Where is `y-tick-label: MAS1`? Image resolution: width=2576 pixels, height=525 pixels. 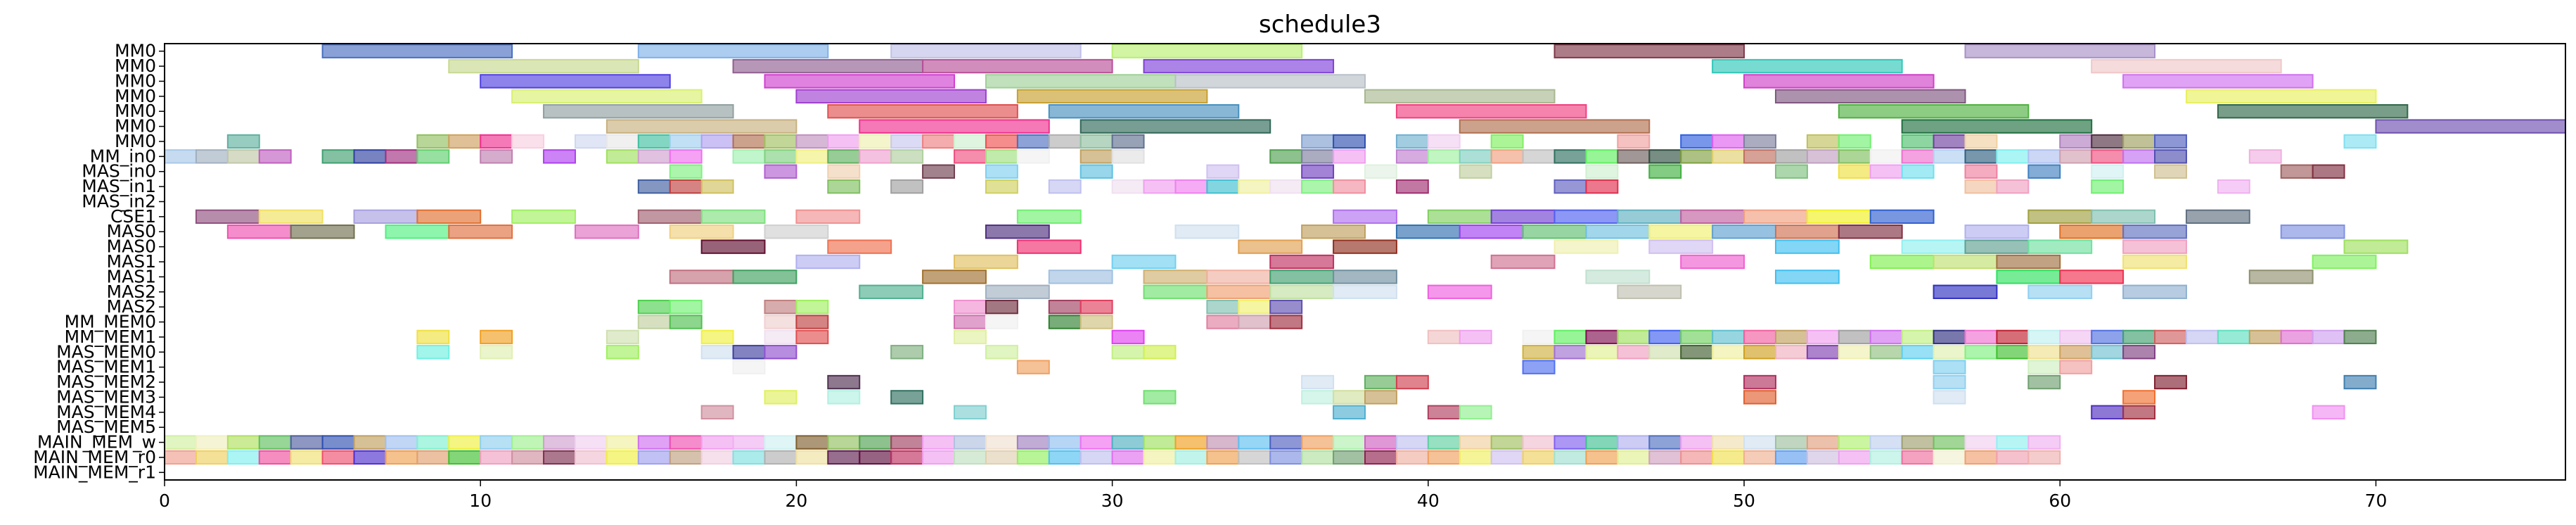 y-tick-label: MAS1 is located at coordinates (131, 261).